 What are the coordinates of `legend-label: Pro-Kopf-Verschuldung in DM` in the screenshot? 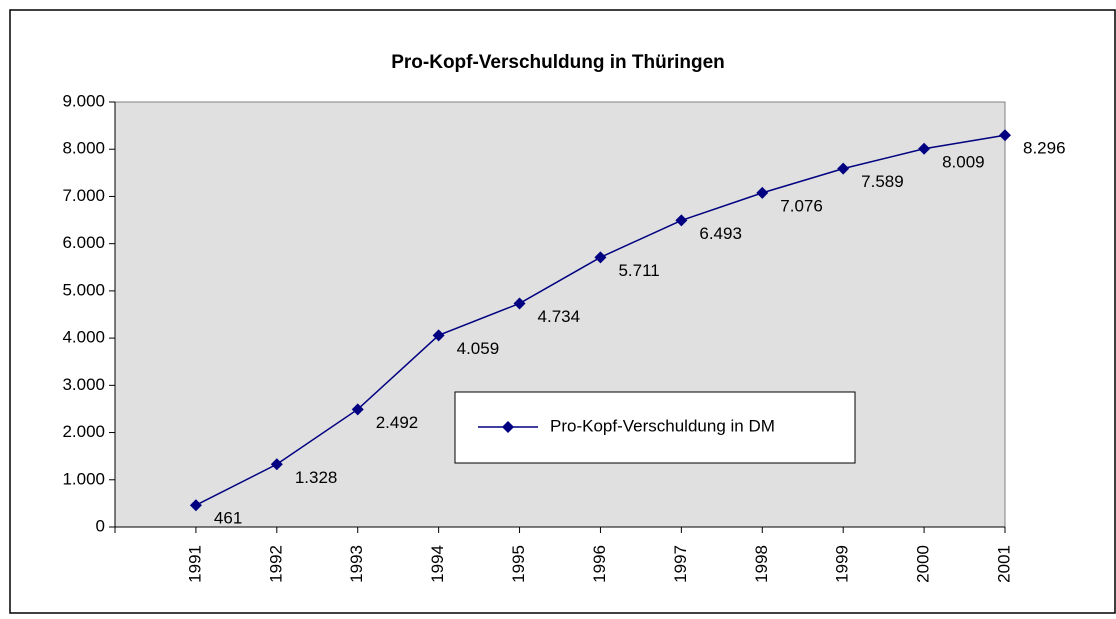 It's located at (662, 425).